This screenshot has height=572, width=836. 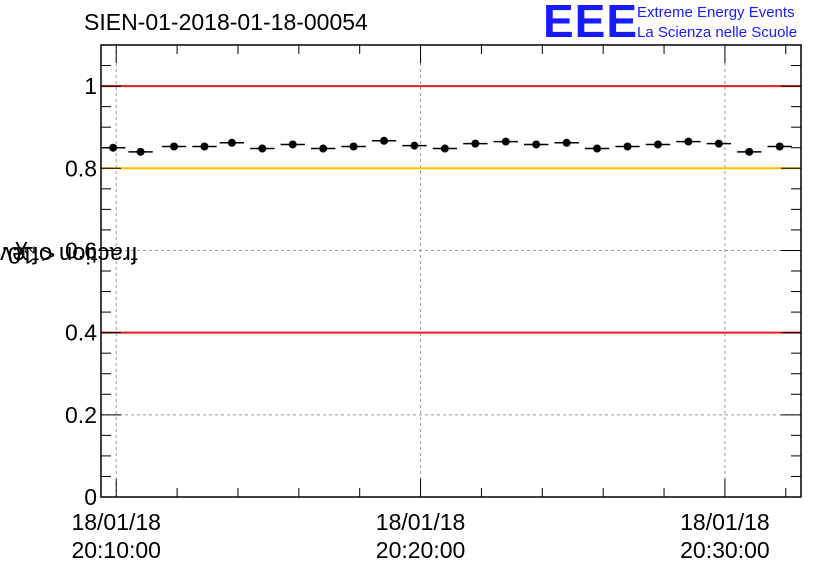 What do you see at coordinates (81, 333) in the screenshot?
I see `y-tick-label: 0.4` at bounding box center [81, 333].